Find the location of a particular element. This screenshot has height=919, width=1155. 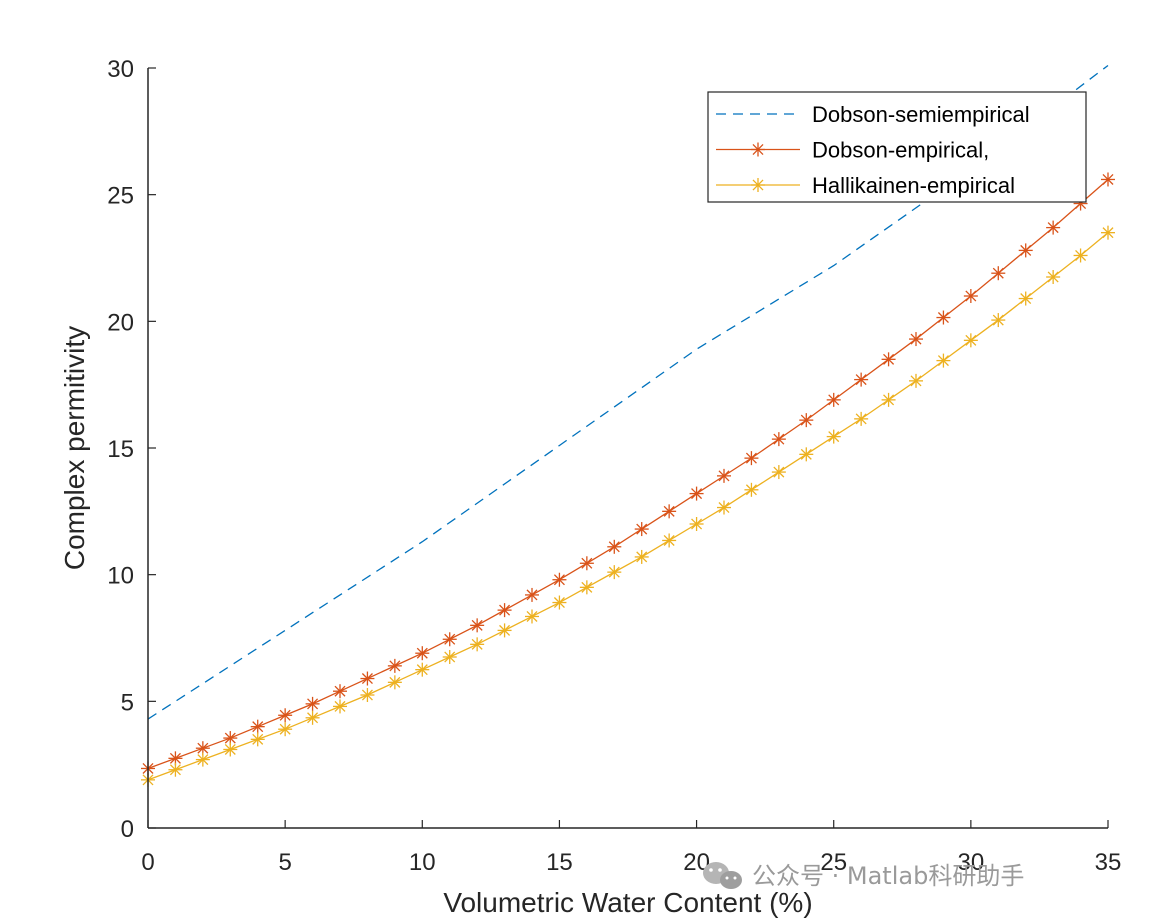

legend-entry: Dobson-semiempirical is located at coordinates (873, 114).